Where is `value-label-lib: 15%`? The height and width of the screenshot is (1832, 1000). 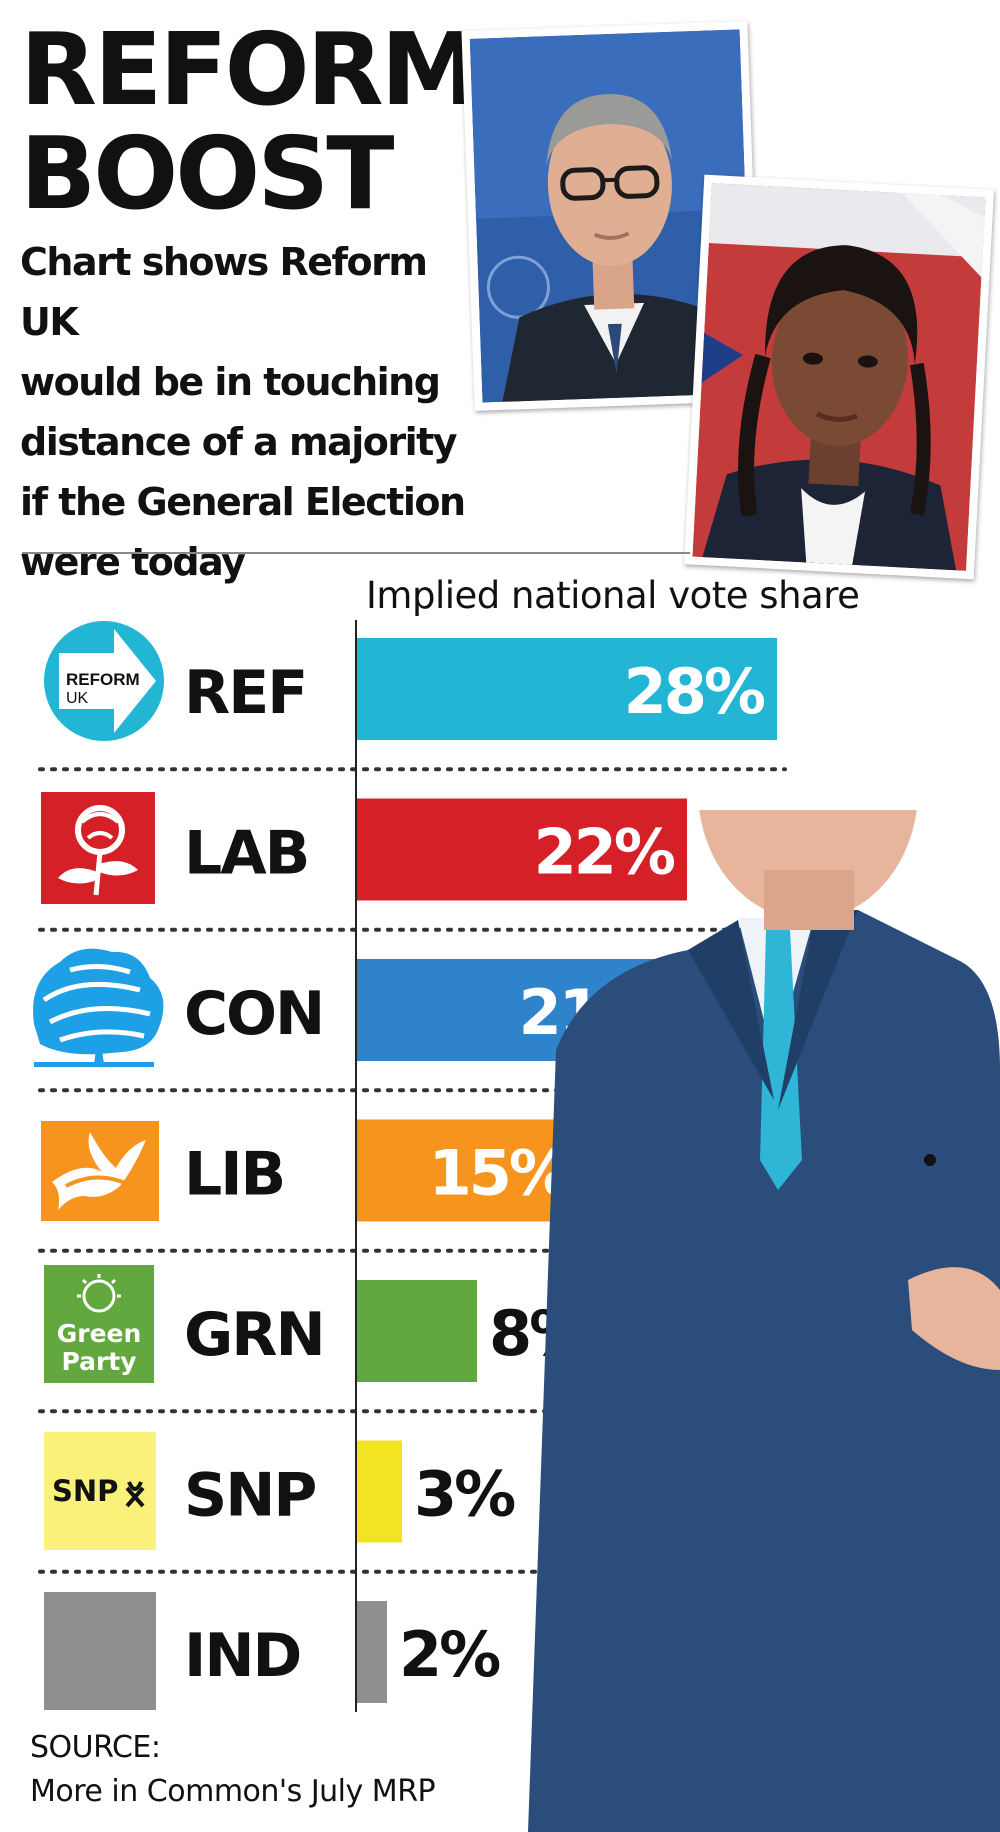 value-label-lib: 15% is located at coordinates (499, 1173).